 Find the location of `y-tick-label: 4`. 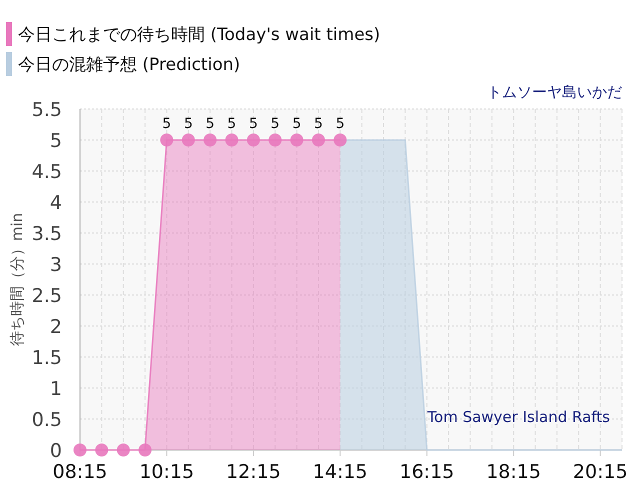

y-tick-label: 4 is located at coordinates (56, 203).